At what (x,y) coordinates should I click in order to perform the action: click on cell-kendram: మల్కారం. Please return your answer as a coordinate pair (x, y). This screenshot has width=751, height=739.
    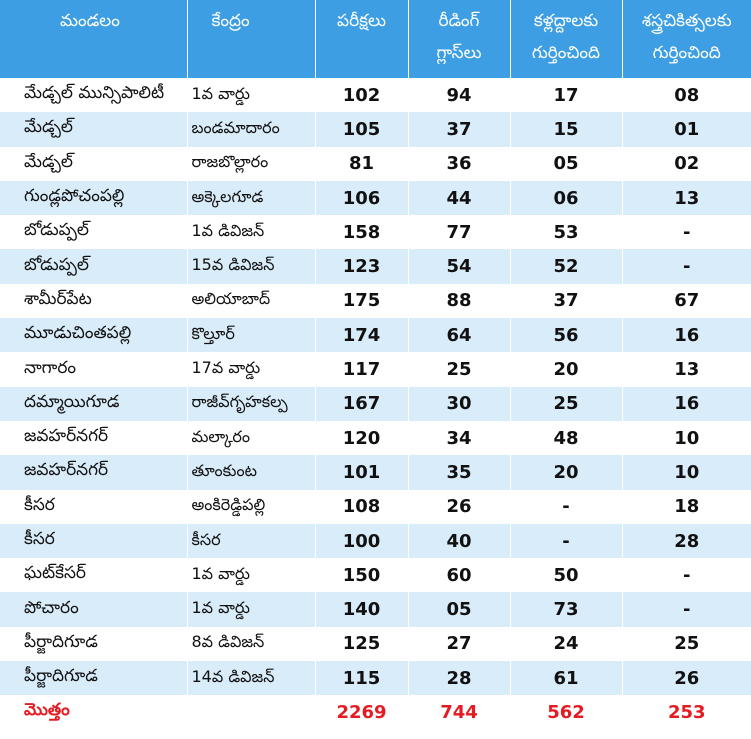
    Looking at the image, I should click on (251, 438).